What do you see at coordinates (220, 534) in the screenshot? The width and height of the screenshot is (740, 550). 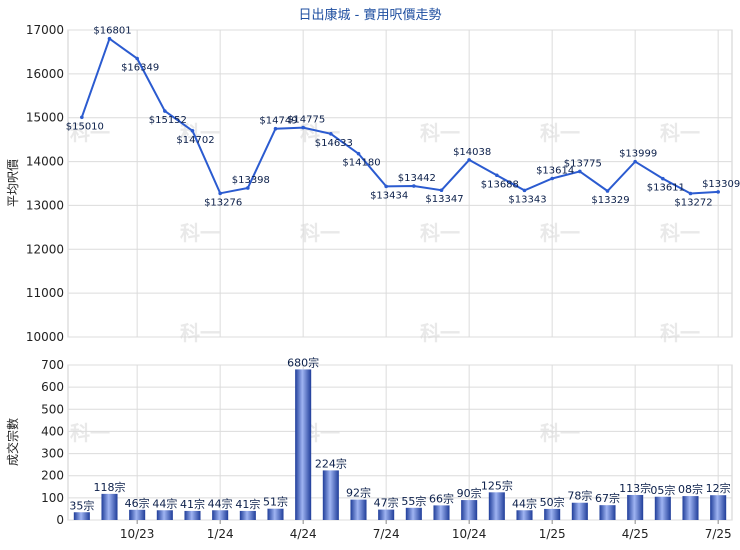 I see `x-tick-label: 1/24` at bounding box center [220, 534].